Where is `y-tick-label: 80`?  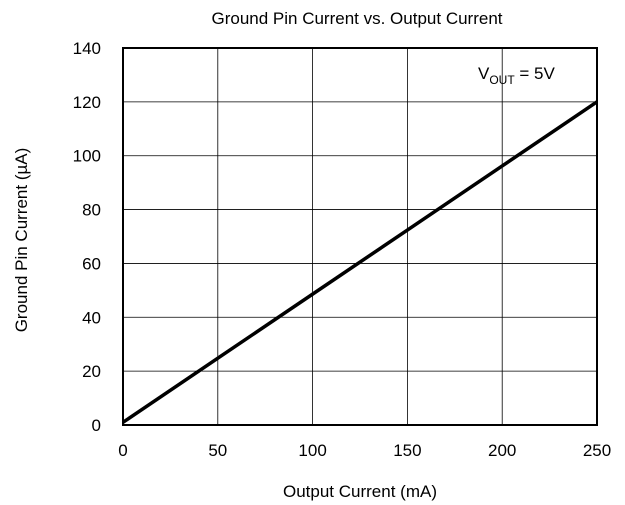
y-tick-label: 80 is located at coordinates (91, 210).